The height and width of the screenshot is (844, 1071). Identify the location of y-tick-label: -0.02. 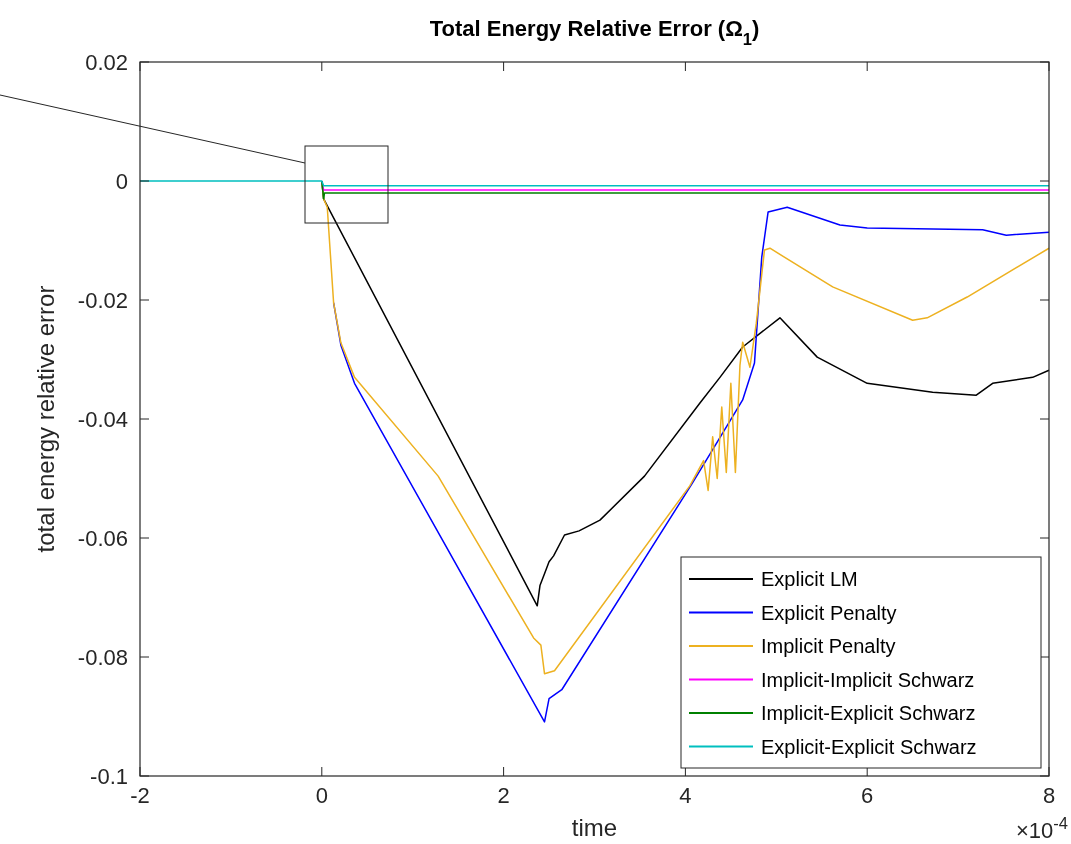
(102, 300).